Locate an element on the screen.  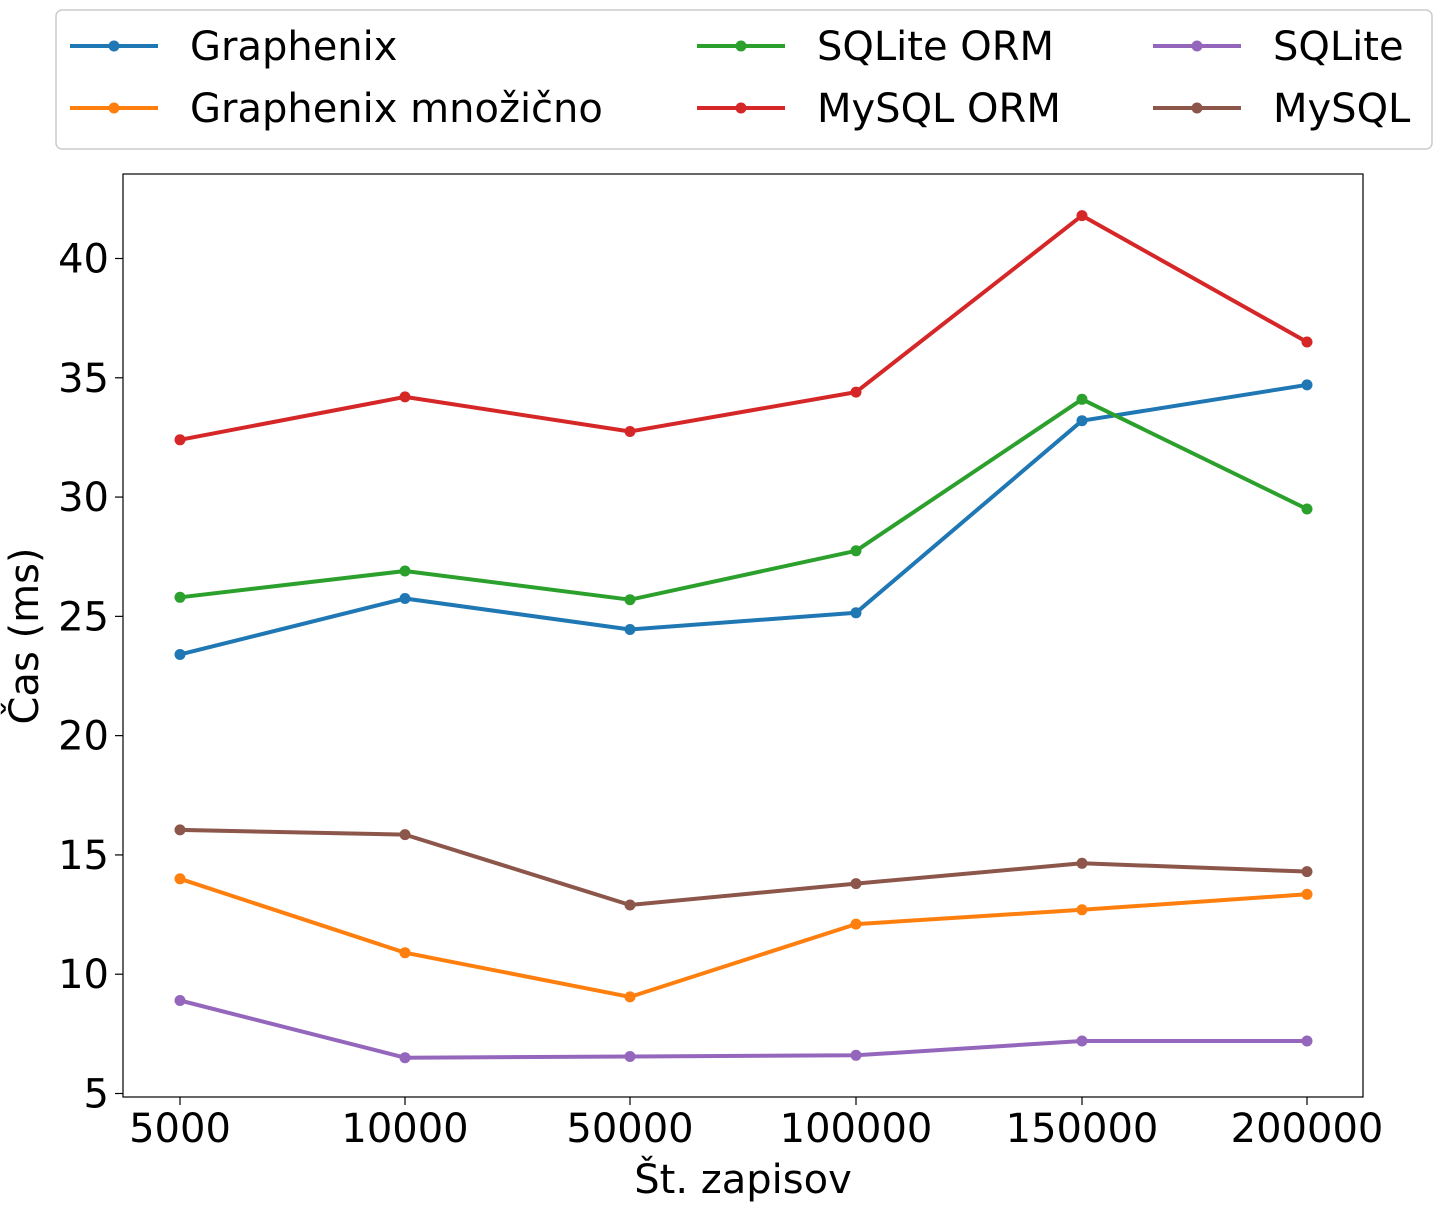
y-tick-label-20: 20 is located at coordinates (83, 737).